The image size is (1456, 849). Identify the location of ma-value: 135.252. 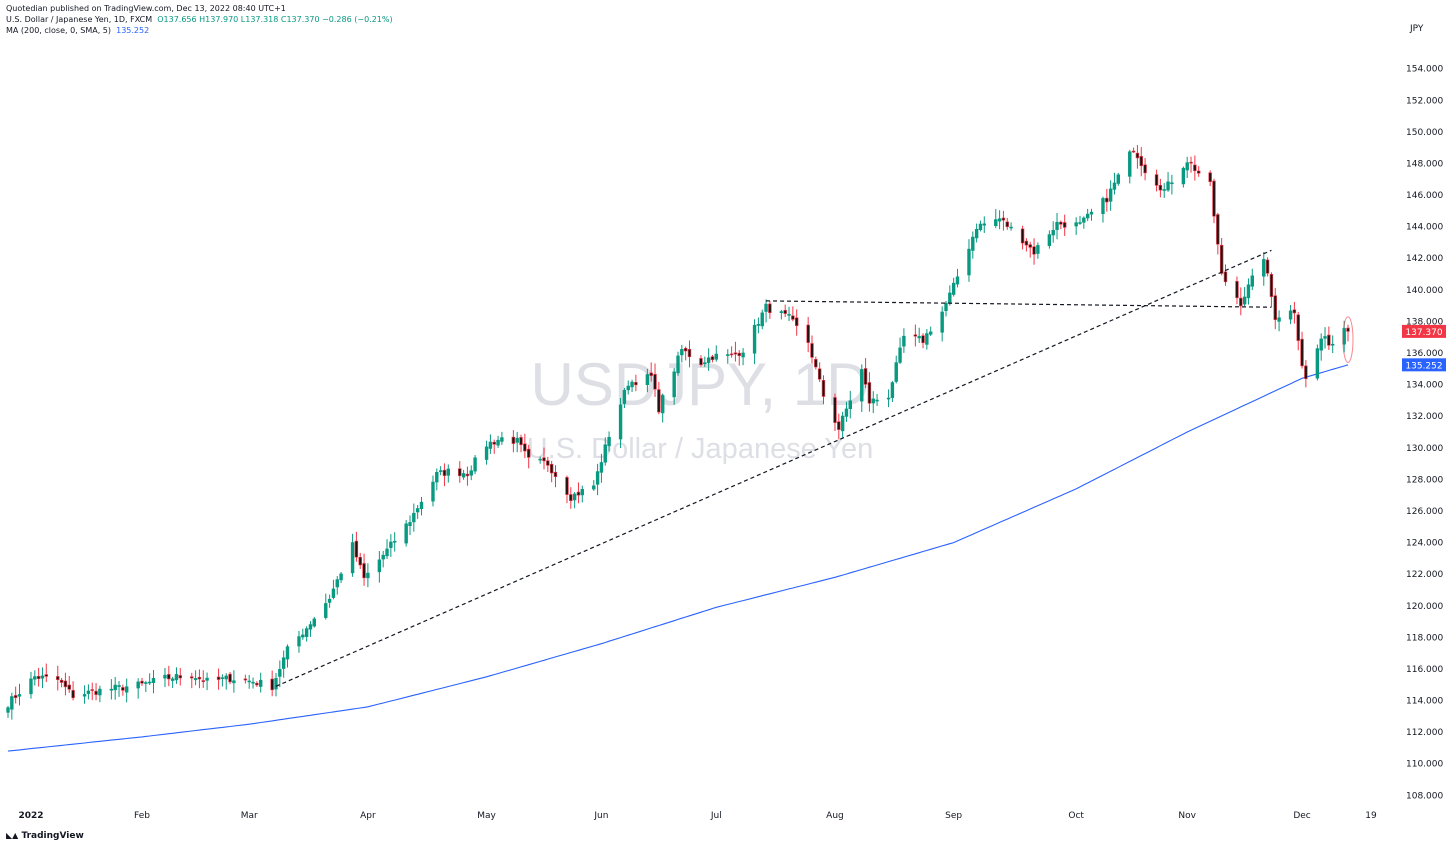
(133, 30).